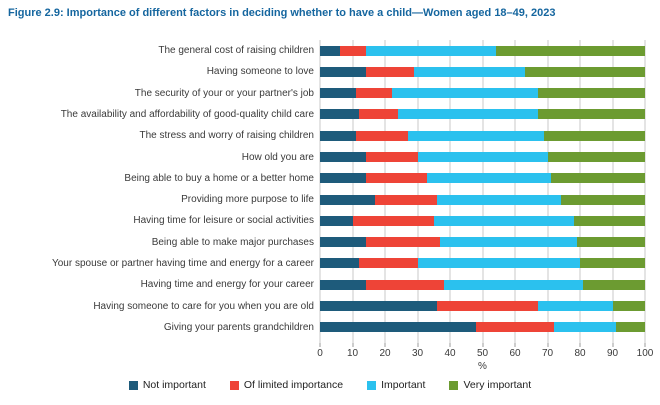 The width and height of the screenshot is (660, 405). I want to click on legend-item-important: Important, so click(396, 385).